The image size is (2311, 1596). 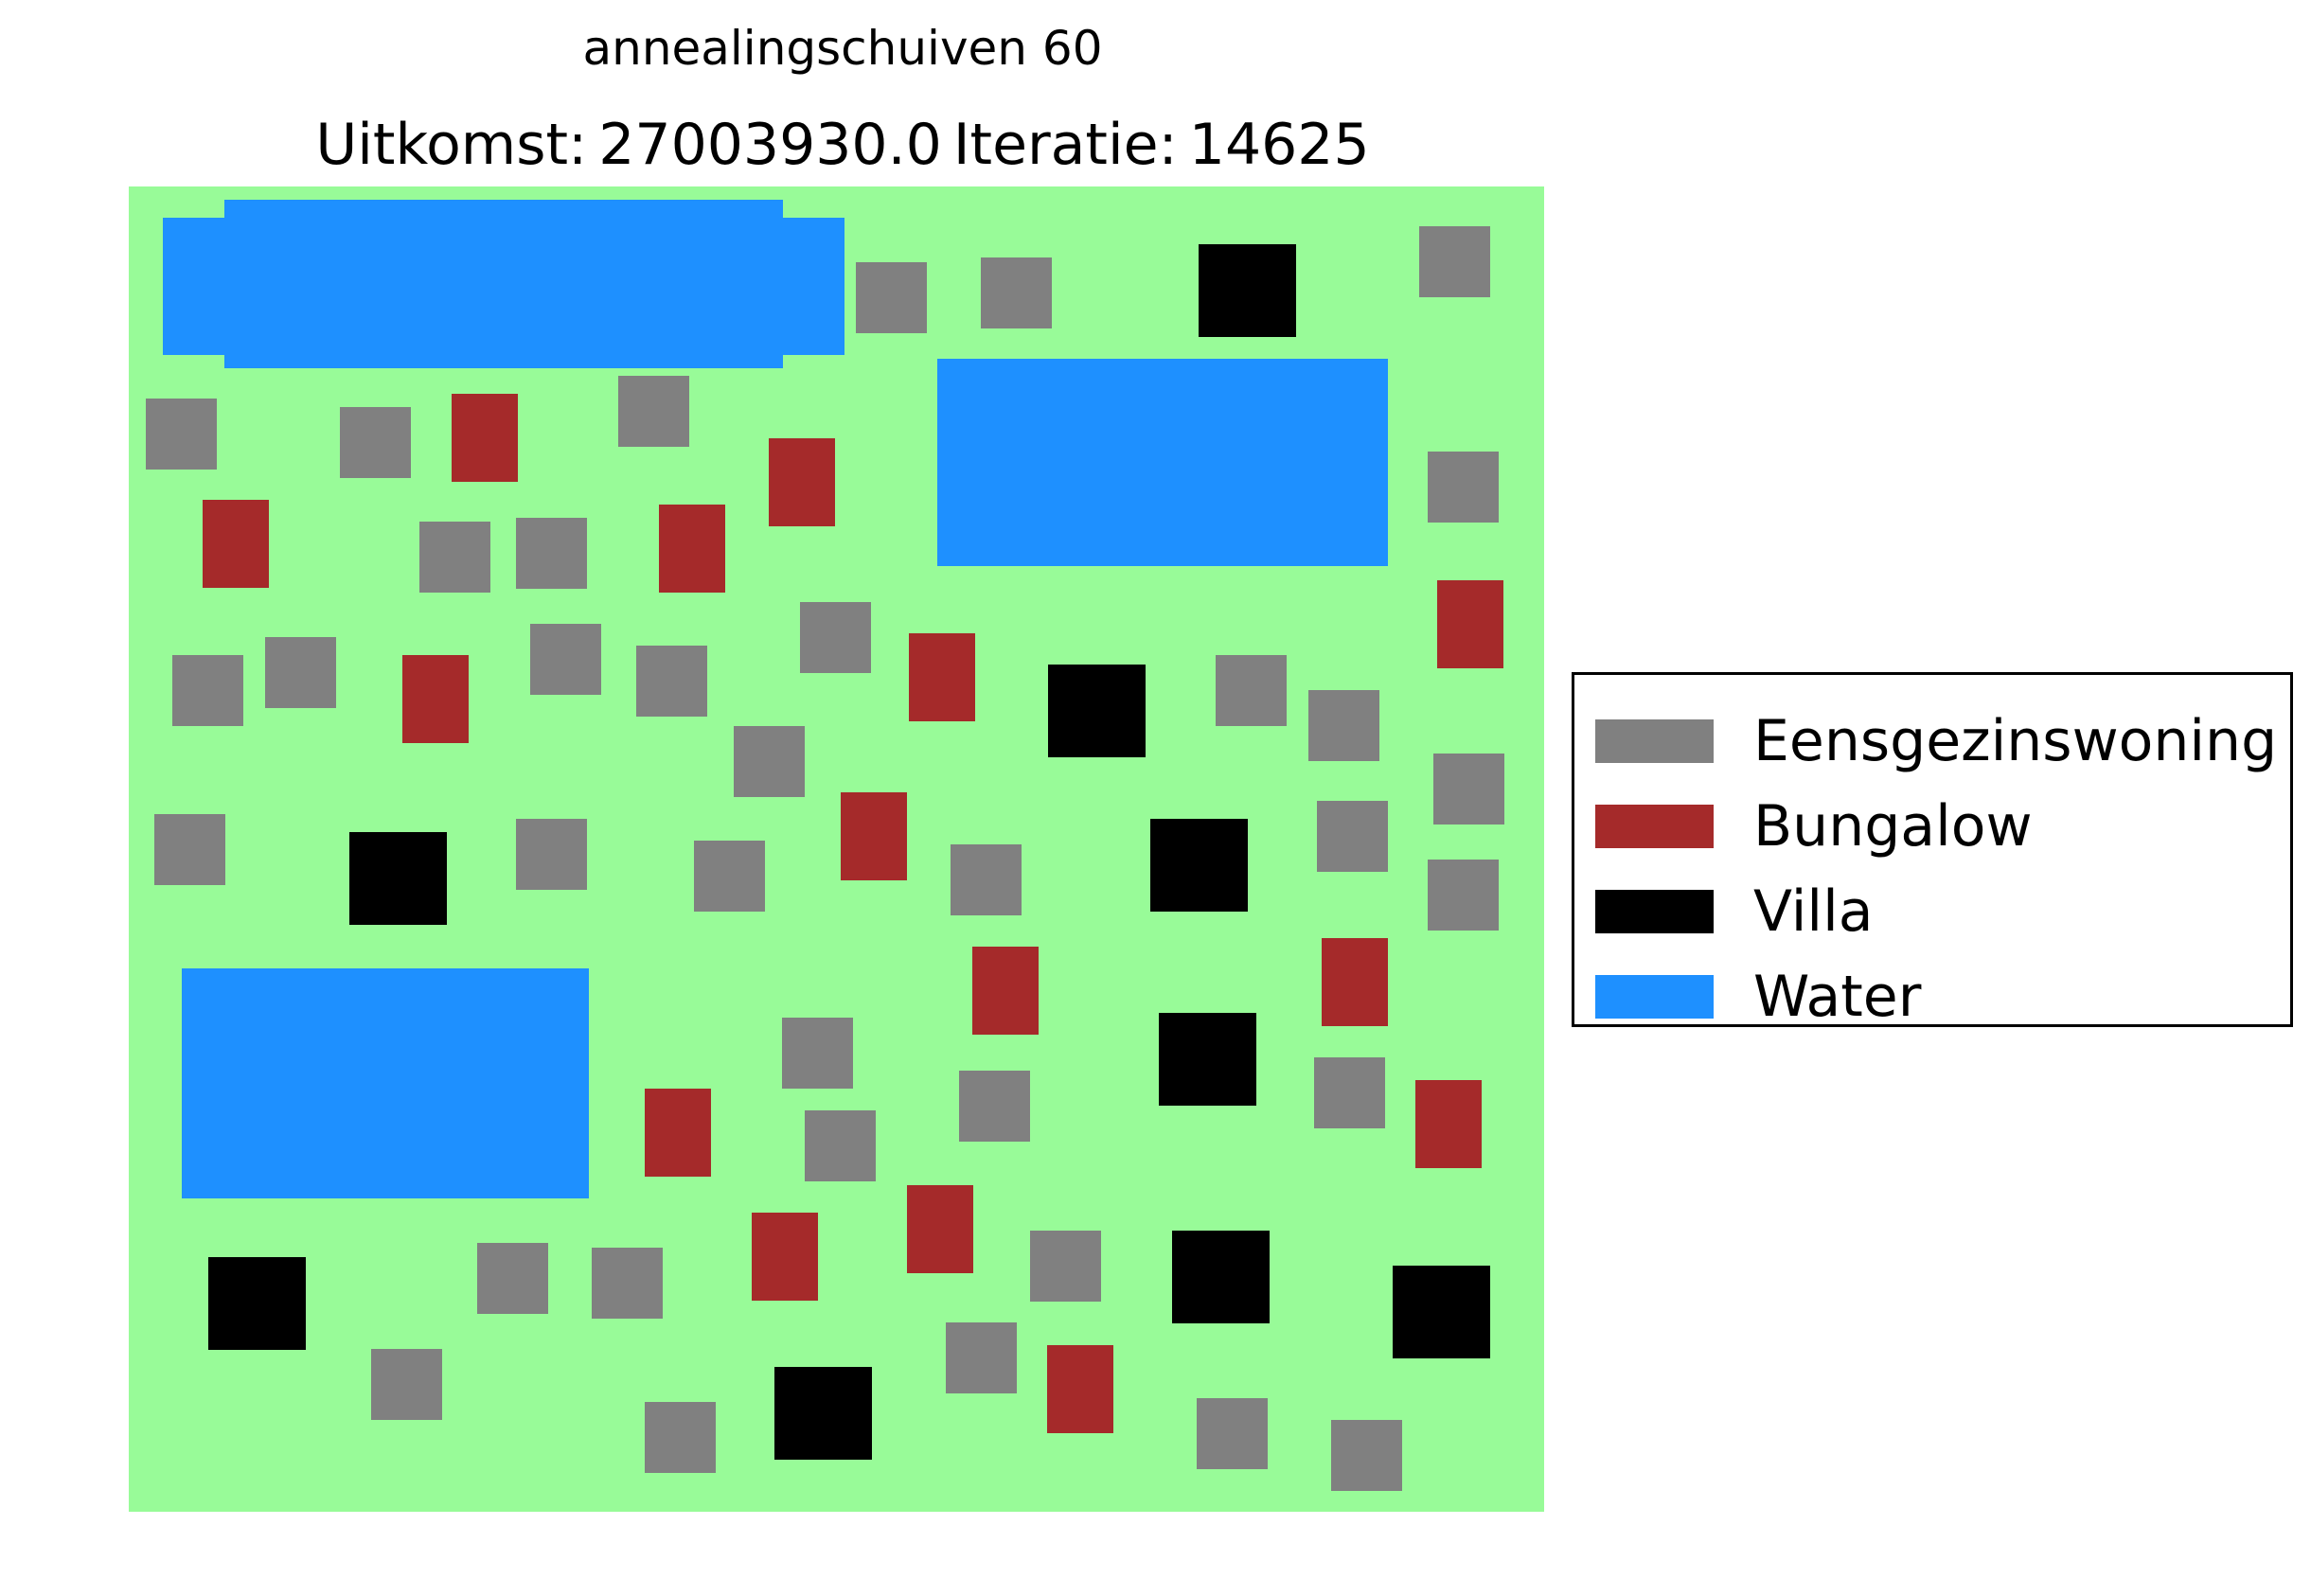 I want to click on iteration-label: Iteratie:, so click(x=1065, y=145).